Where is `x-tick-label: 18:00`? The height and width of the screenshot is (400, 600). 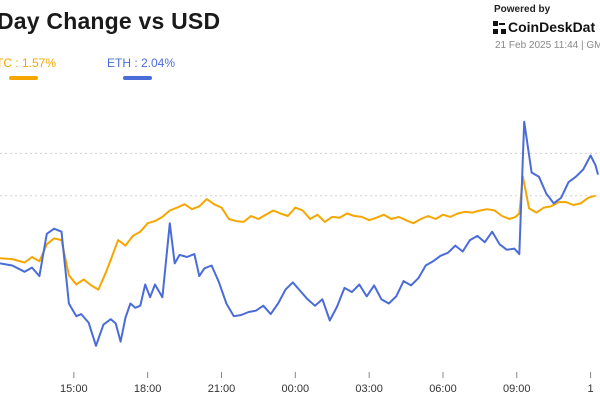
x-tick-label: 18:00 is located at coordinates (148, 389).